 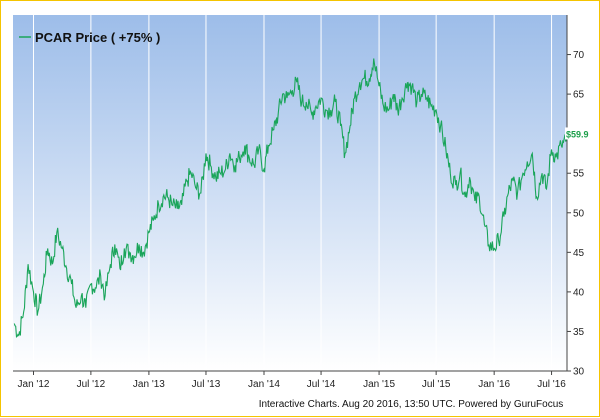 I want to click on x-tick-label: Jan '15, so click(x=379, y=384).